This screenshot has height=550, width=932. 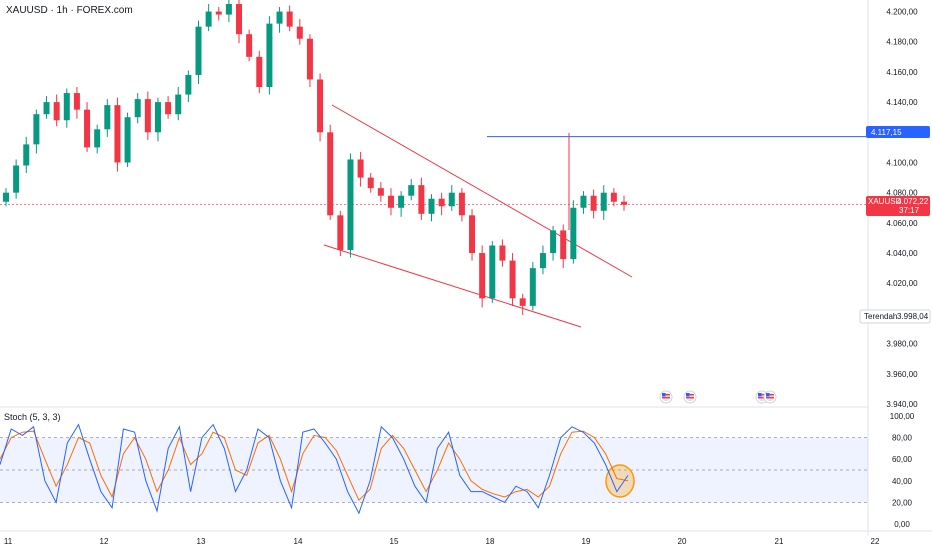 I want to click on time-tick-label: 12, so click(x=104, y=541).